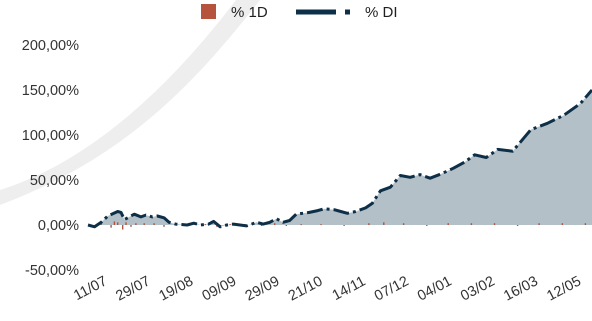 Image resolution: width=592 pixels, height=321 pixels. I want to click on x-tick-label: 12/05, so click(564, 288).